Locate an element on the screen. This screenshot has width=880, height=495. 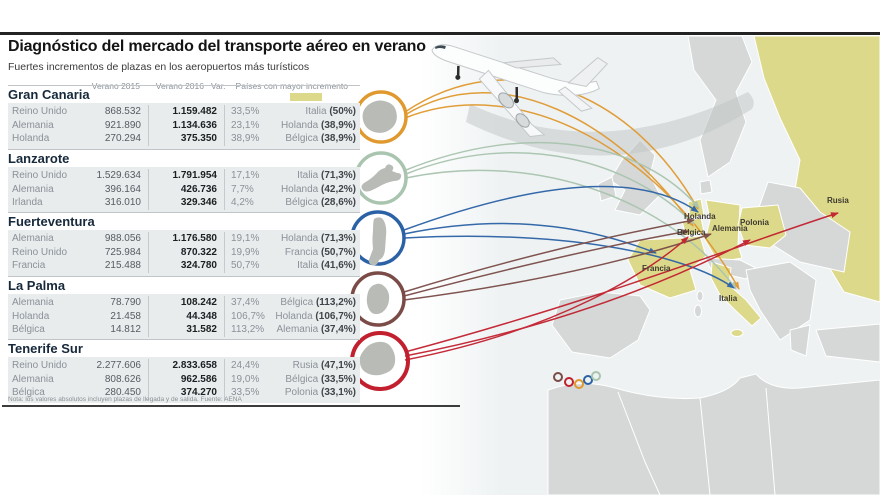
la-palma-medallion is located at coordinates (378, 299).